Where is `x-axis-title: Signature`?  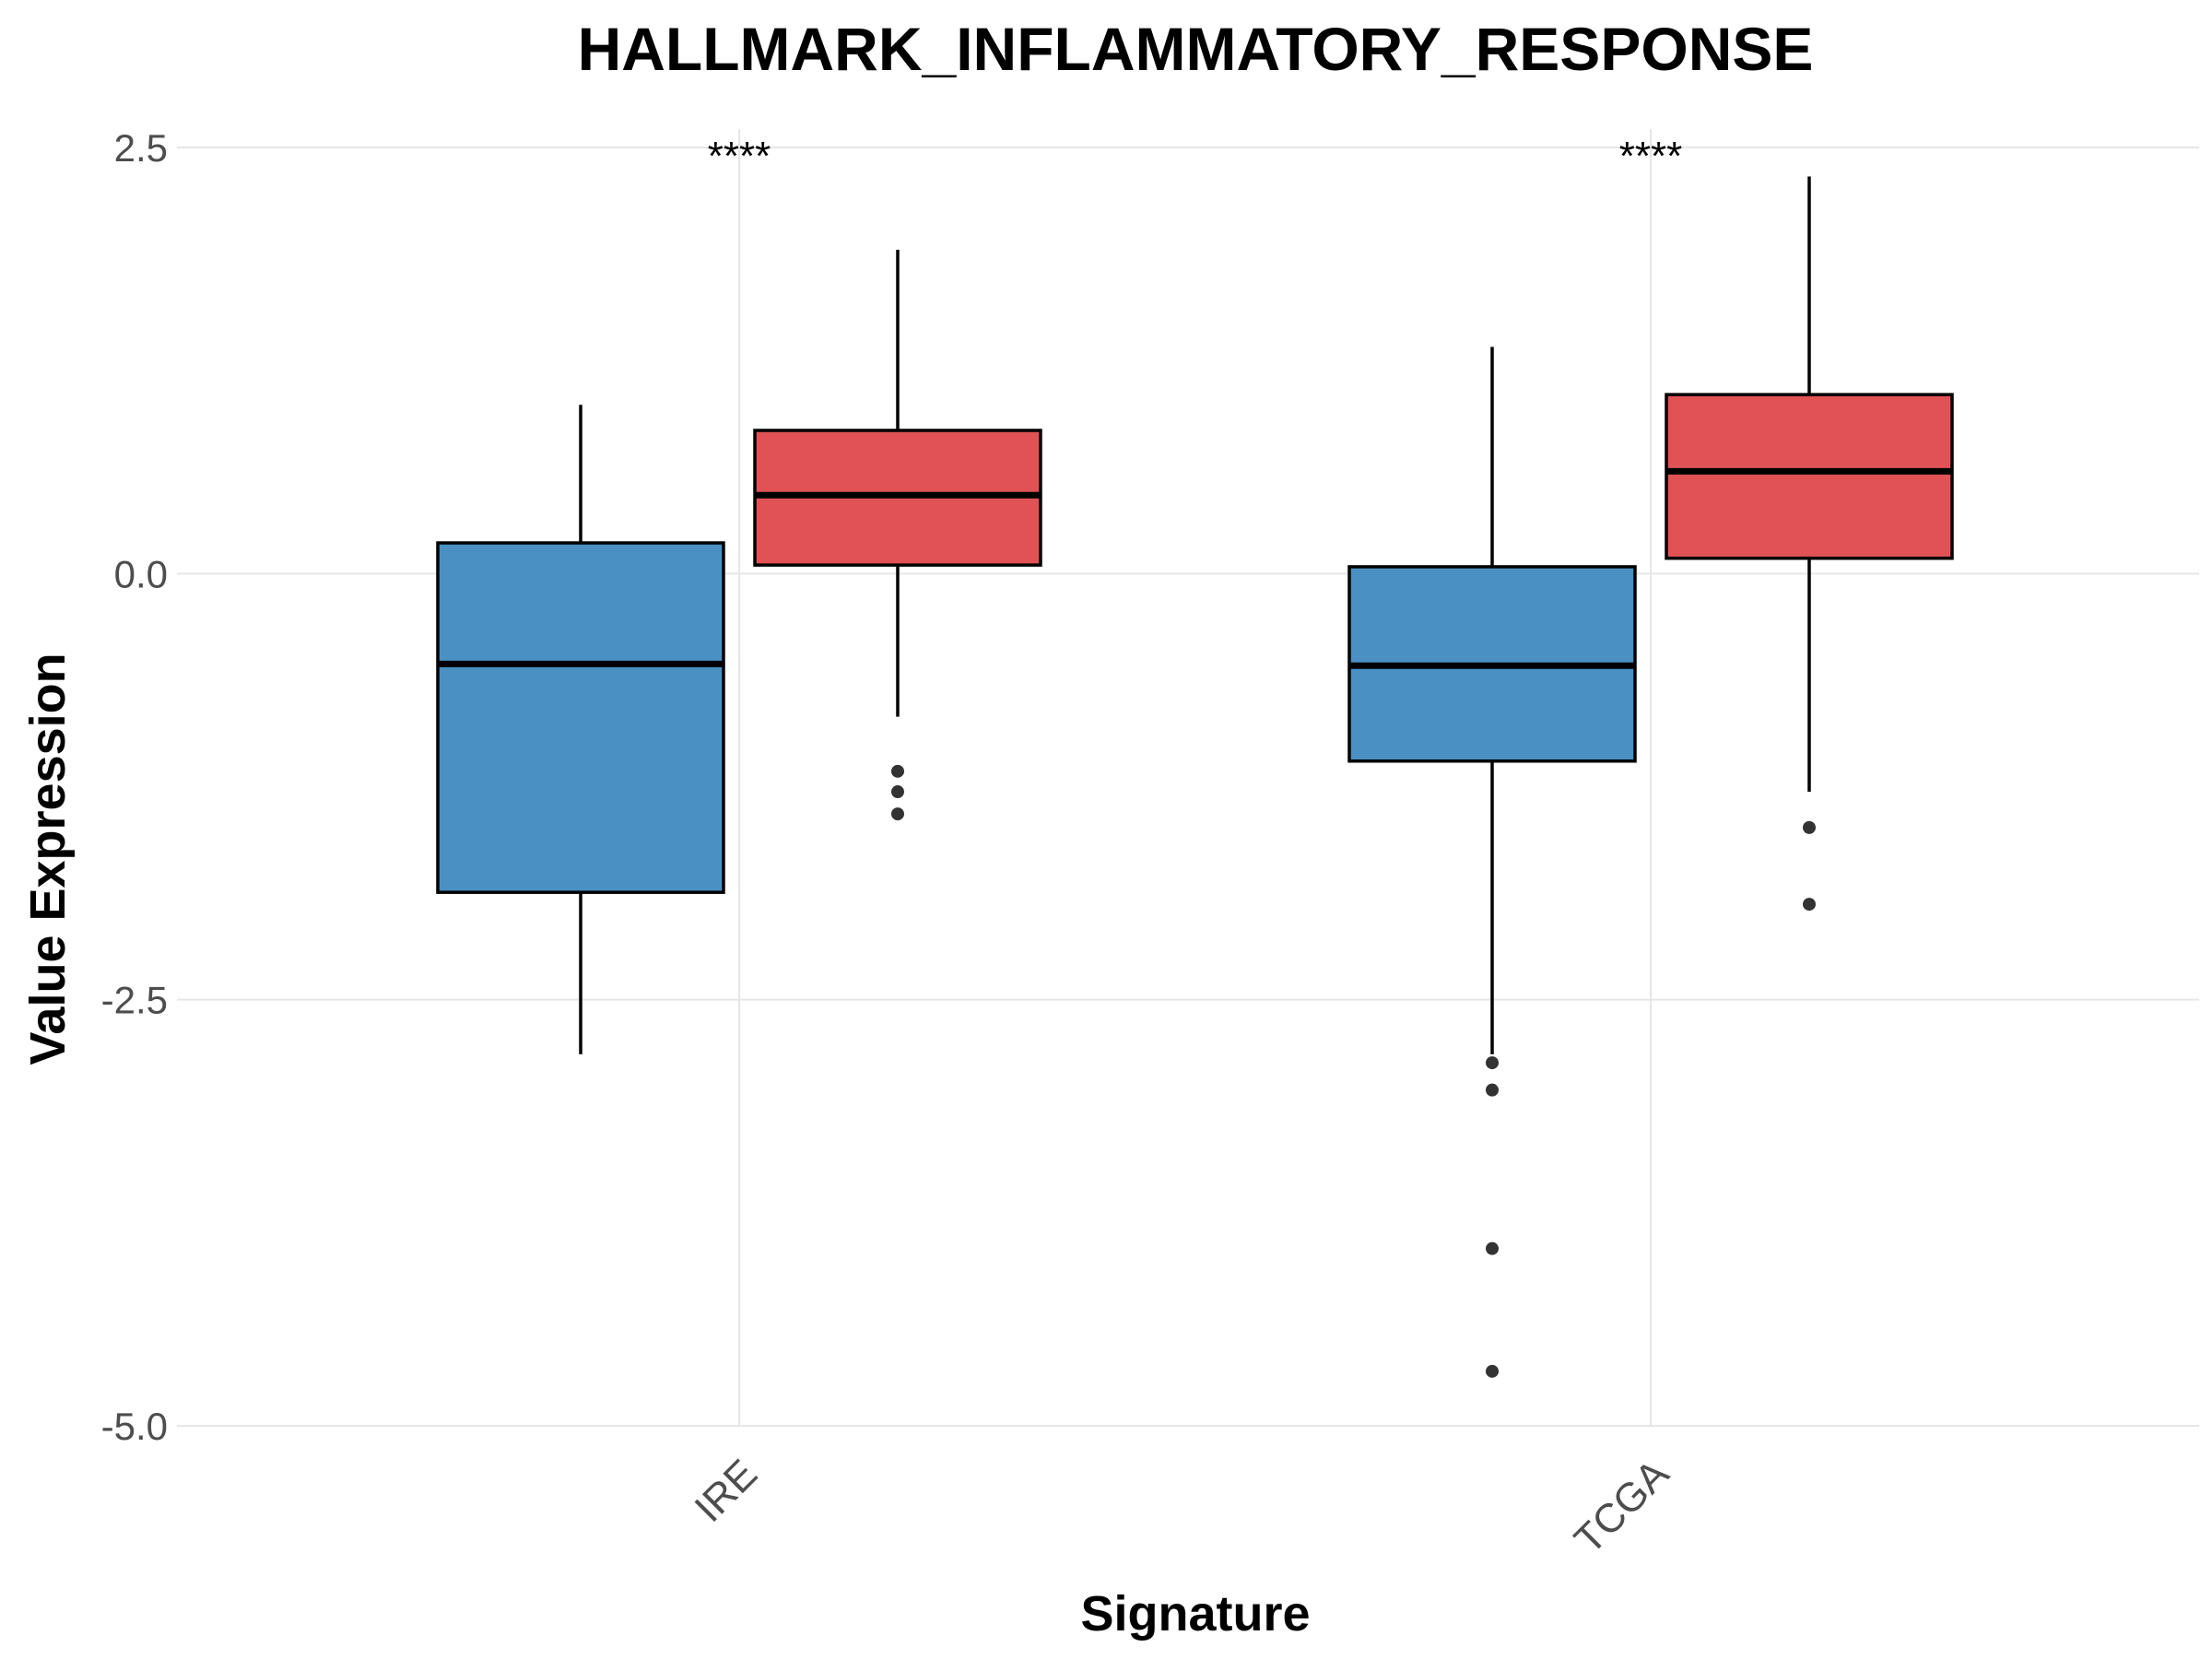
x-axis-title: Signature is located at coordinates (1195, 1613).